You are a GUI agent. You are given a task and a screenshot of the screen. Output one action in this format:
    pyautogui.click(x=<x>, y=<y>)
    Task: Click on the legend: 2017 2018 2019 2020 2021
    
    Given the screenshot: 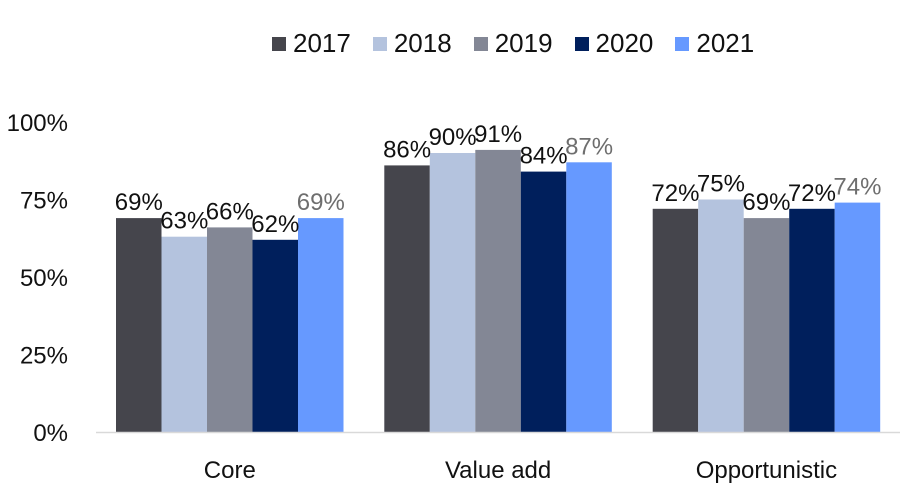 What is the action you would take?
    pyautogui.click(x=513, y=43)
    